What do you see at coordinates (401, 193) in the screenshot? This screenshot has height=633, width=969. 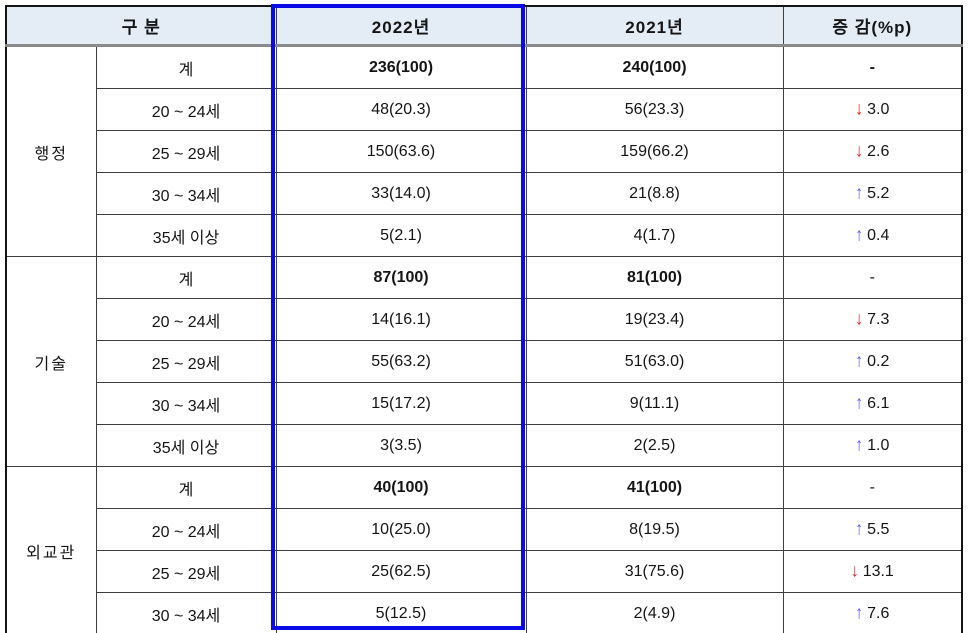 I see `value-2022: 33(14.0)` at bounding box center [401, 193].